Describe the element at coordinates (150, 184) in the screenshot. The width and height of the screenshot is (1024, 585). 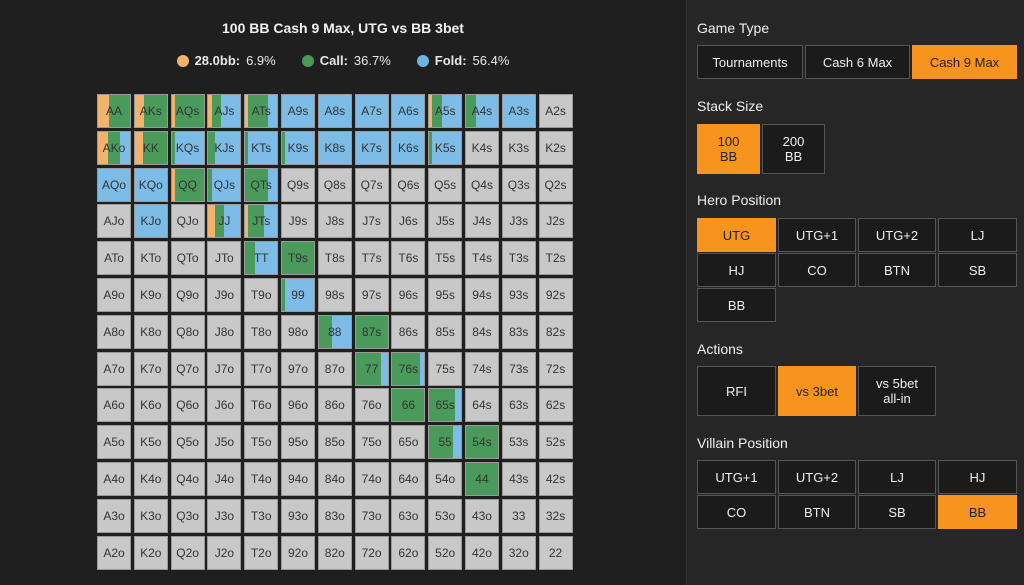
I see `hand-cell: KQo` at that location.